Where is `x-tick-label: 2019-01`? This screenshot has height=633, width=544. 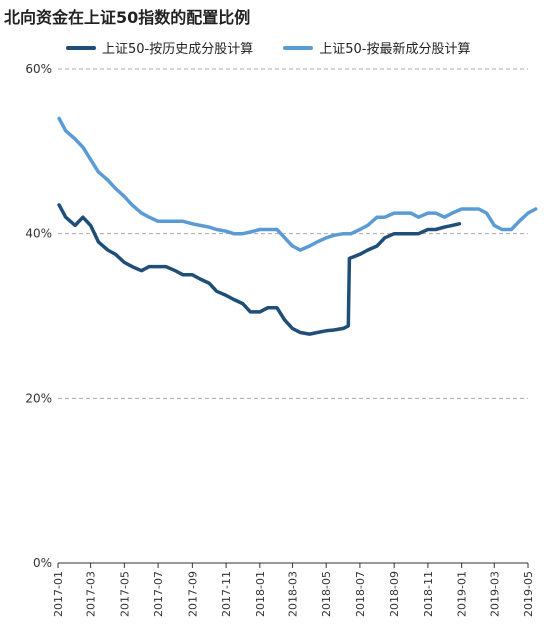
x-tick-label: 2019-01 is located at coordinates (462, 594).